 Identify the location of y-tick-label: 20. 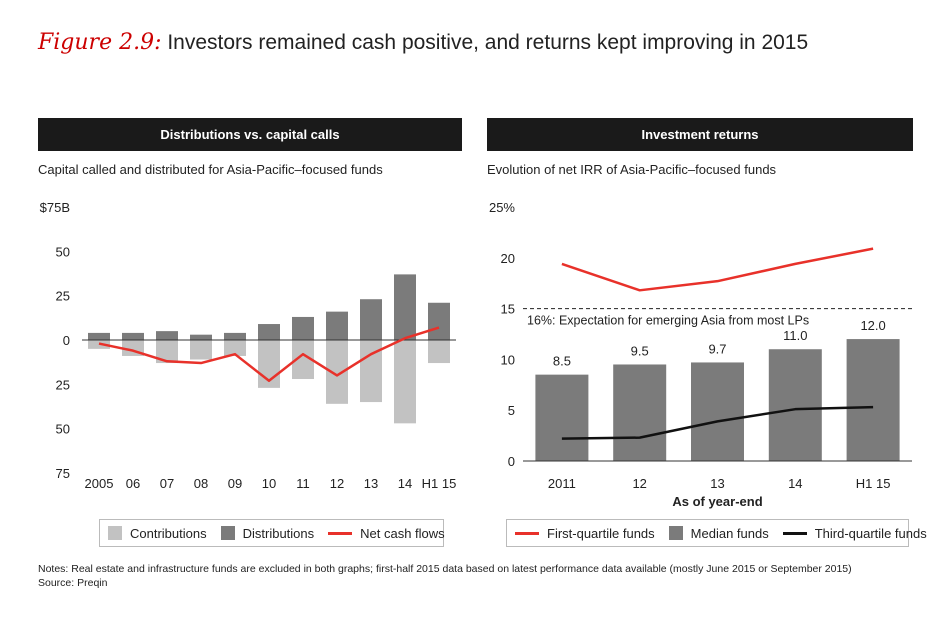
(508, 258).